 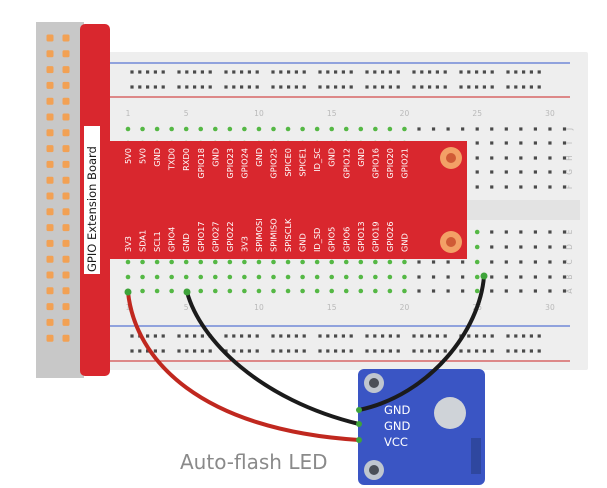 I want to click on column-number: 30, so click(x=550, y=113).